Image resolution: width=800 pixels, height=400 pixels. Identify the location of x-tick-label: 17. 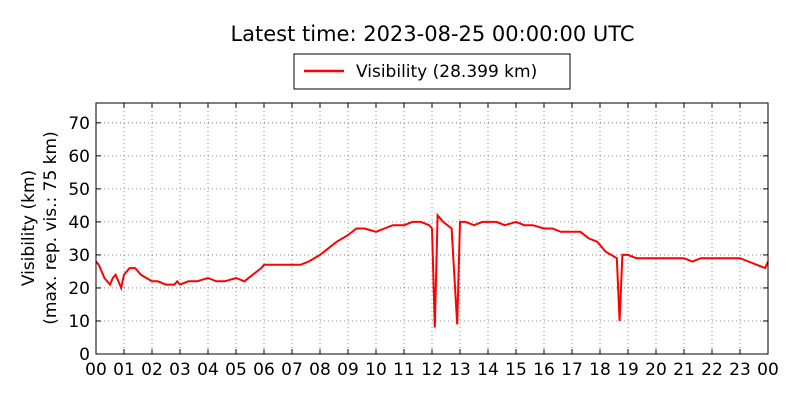
(572, 370).